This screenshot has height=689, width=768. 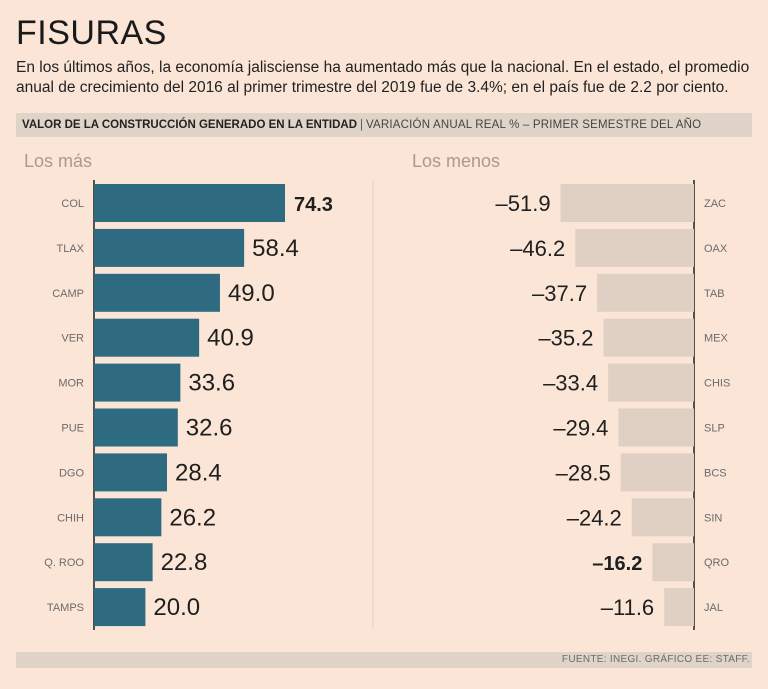 I want to click on left-value-label: 32.6, so click(x=209, y=428).